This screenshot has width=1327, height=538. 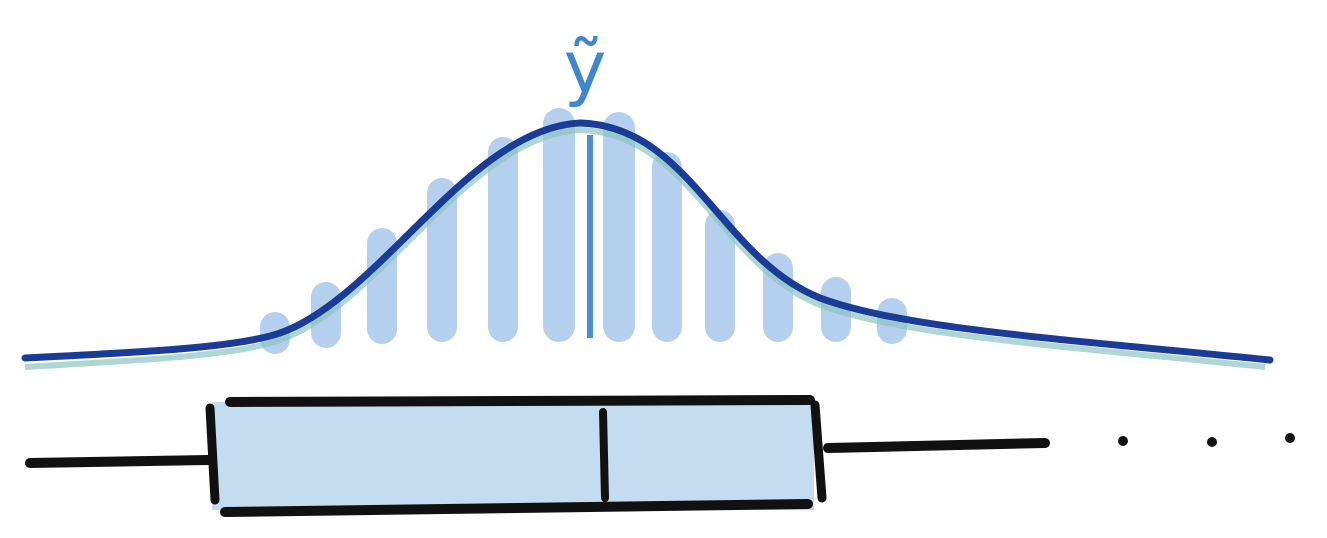 I want to click on whisker-left, so click(x=119, y=461).